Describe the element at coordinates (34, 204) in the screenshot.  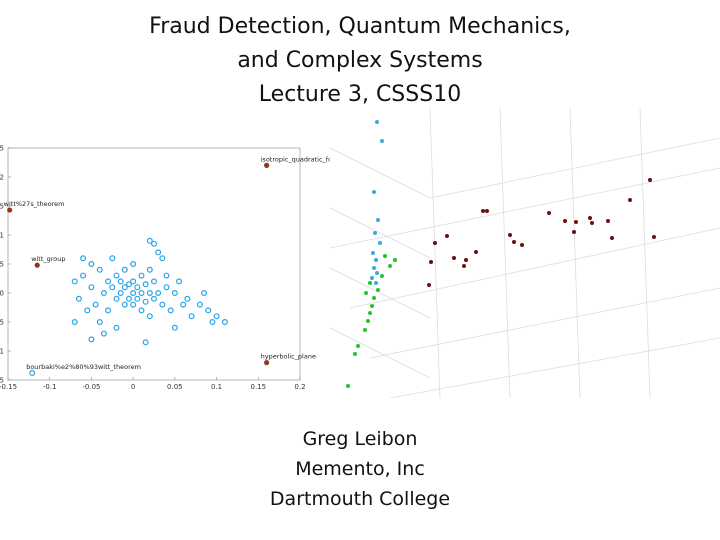
I see `point-label: witt%27s_theorem` at that location.